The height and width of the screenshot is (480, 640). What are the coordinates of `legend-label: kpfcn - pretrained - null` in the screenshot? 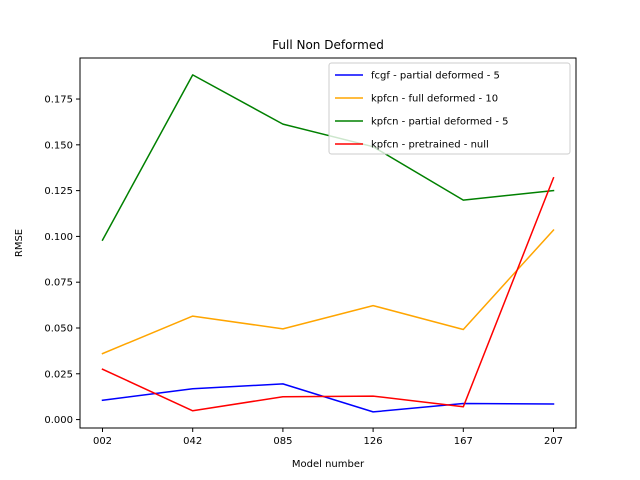 It's located at (430, 145).